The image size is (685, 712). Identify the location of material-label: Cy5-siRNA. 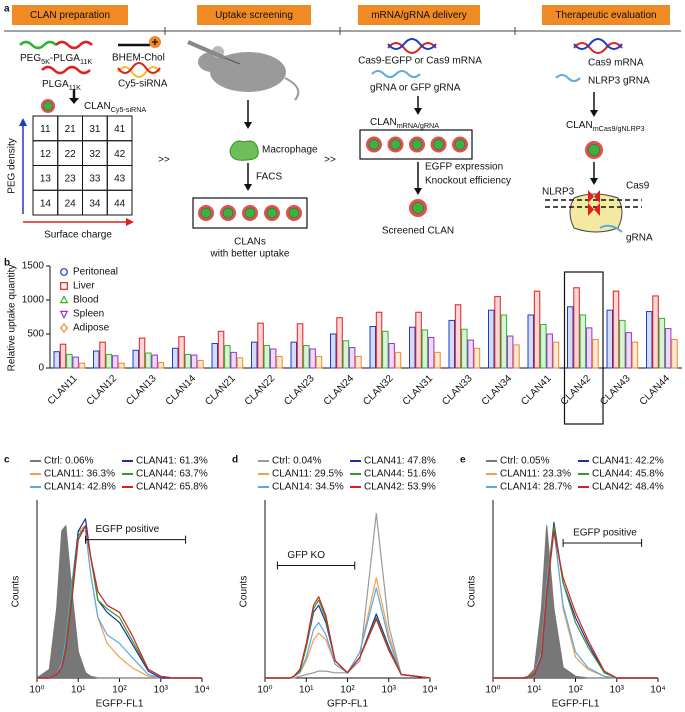
(143, 84).